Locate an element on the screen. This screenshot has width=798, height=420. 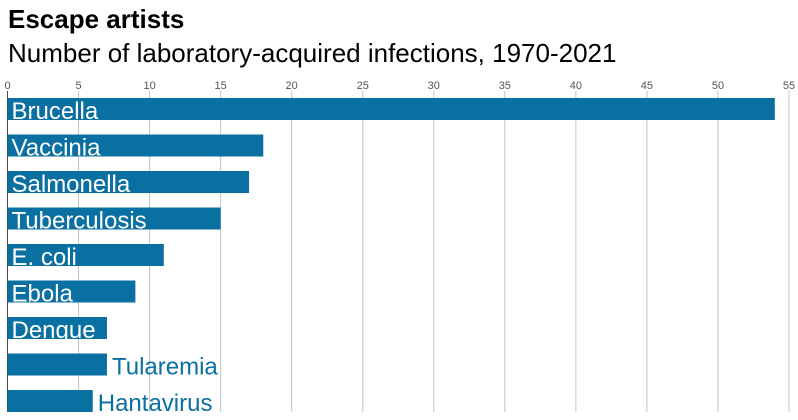
bar-label: Ebola is located at coordinates (43, 294).